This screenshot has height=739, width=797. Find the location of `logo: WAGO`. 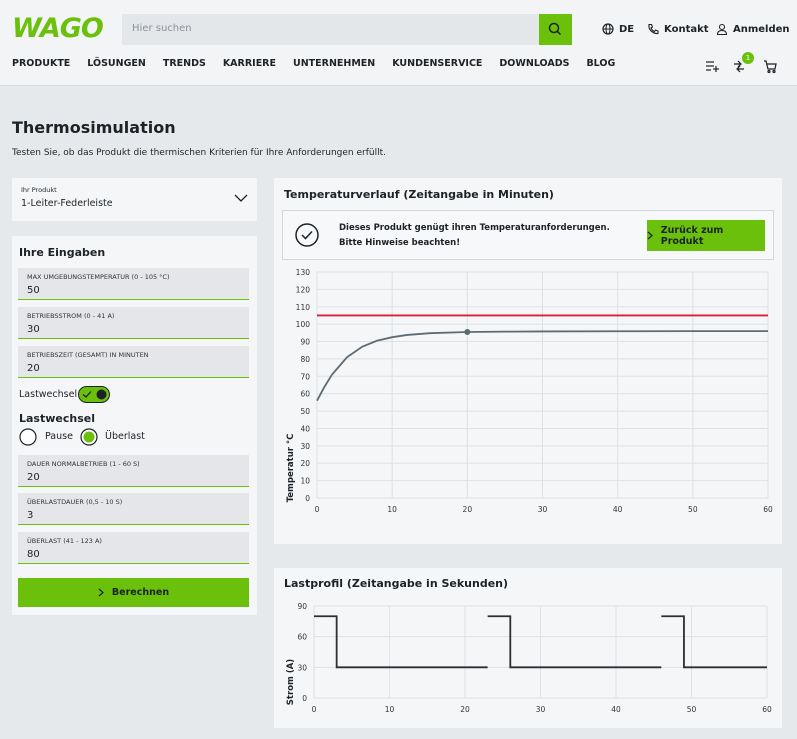

logo: WAGO is located at coordinates (58, 28).